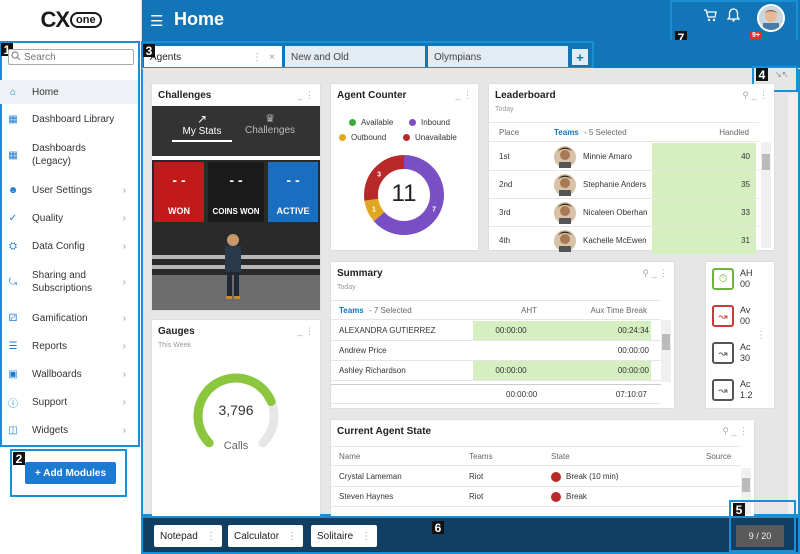  I want to click on help-icon: ⓘ, so click(13, 404).